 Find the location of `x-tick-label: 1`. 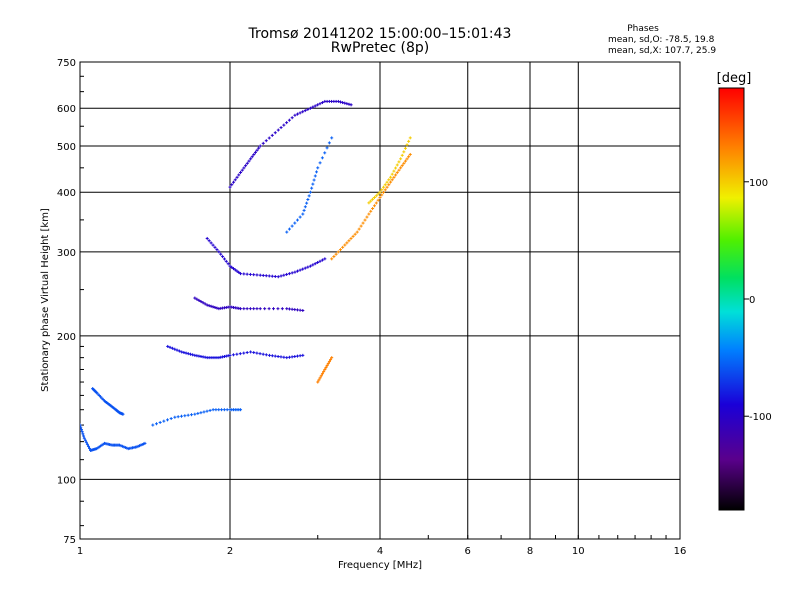

x-tick-label: 1 is located at coordinates (80, 551).